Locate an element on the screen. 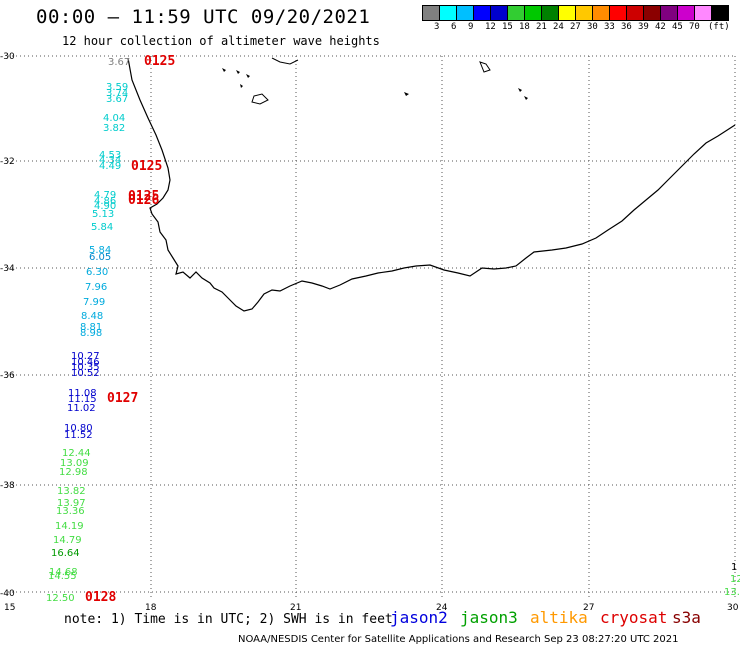 The image size is (740, 650). wave-height-value: 4.90 is located at coordinates (105, 206).